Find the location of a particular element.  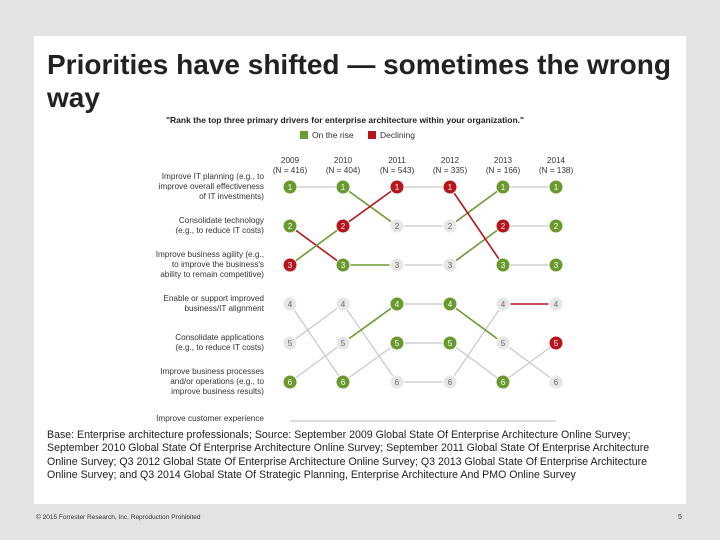

column-header-2012: 2012 (N = 335) is located at coordinates (450, 166).